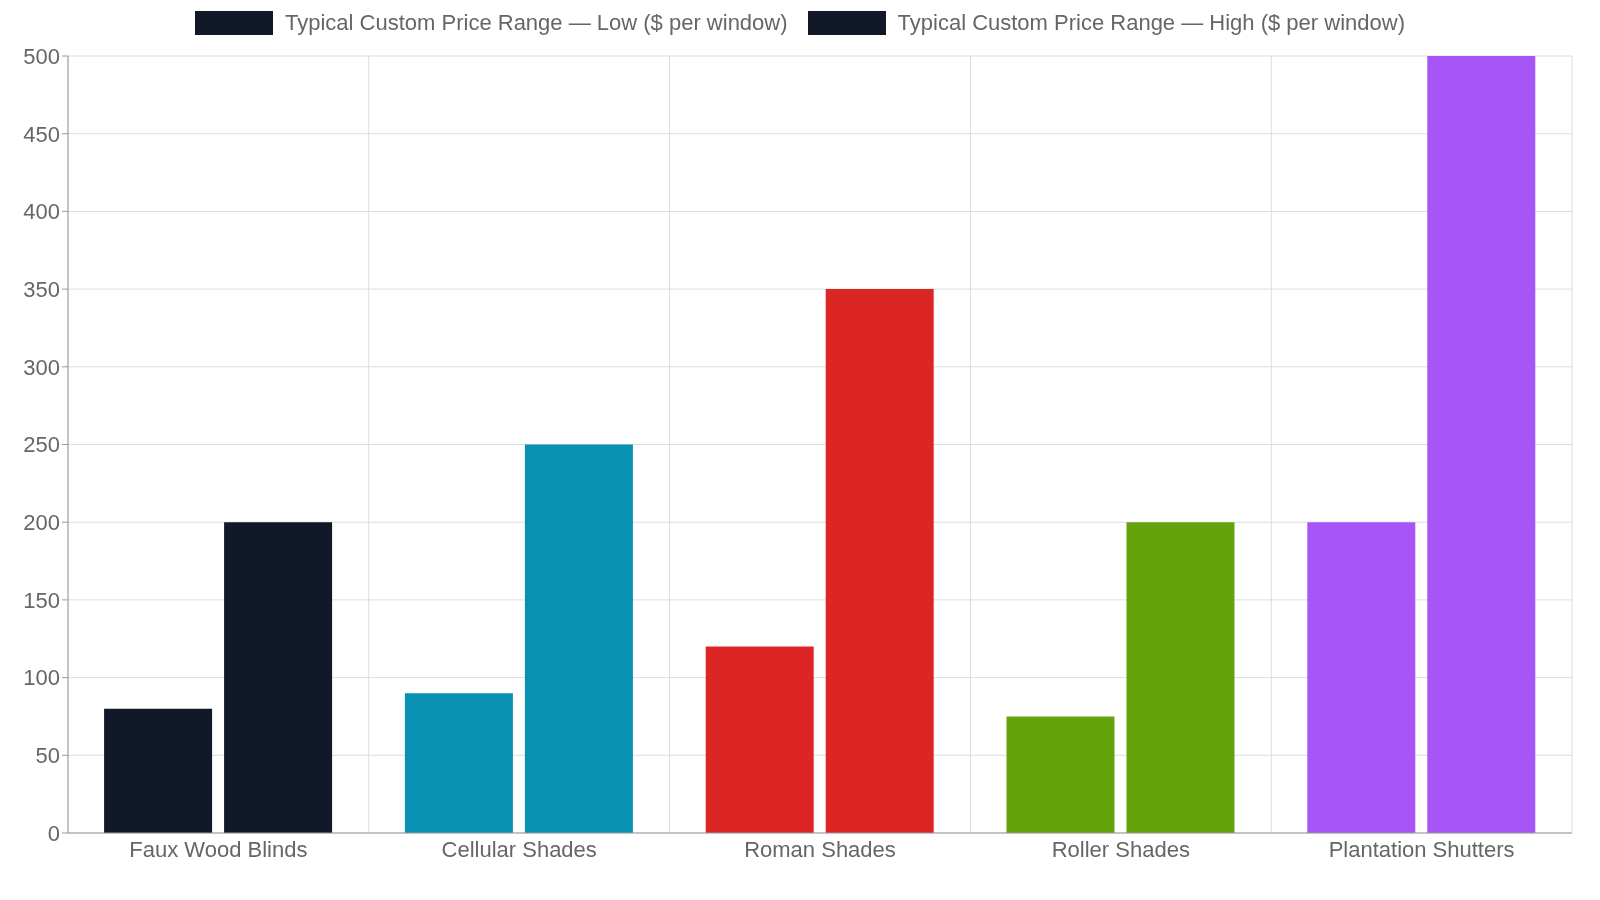  I want to click on y-tick-label: 500, so click(41, 56).